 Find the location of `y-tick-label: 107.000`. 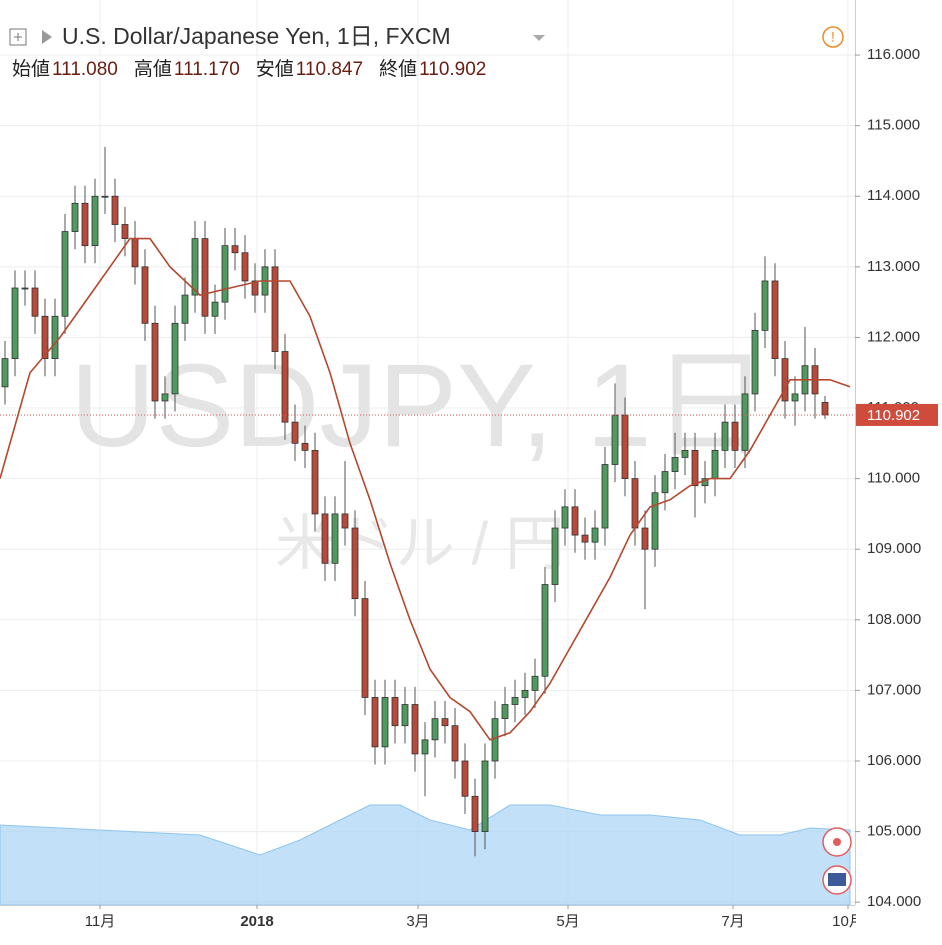

y-tick-label: 107.000 is located at coordinates (894, 689).